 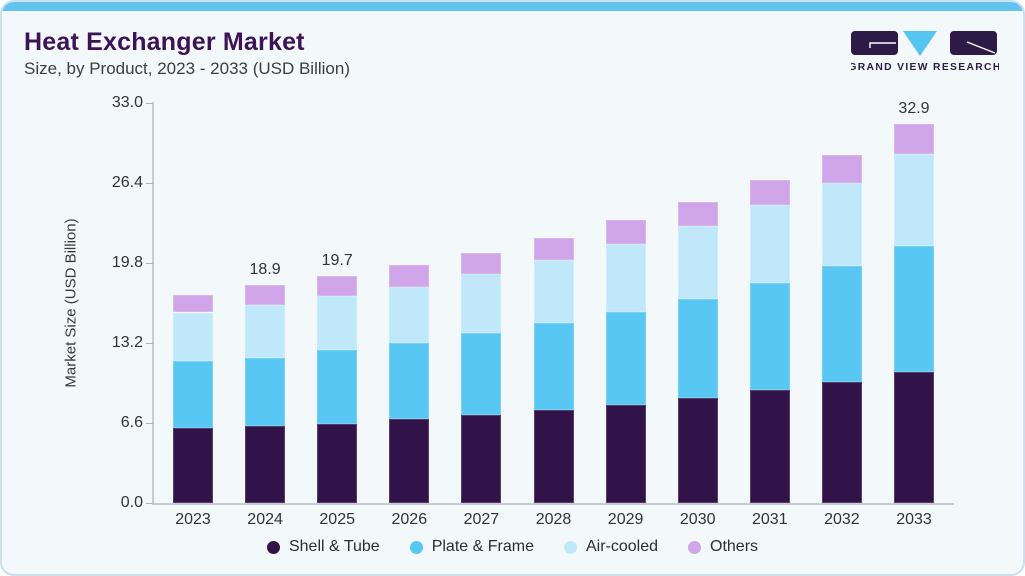 What do you see at coordinates (981, 47) in the screenshot?
I see `logo-r-stroke` at bounding box center [981, 47].